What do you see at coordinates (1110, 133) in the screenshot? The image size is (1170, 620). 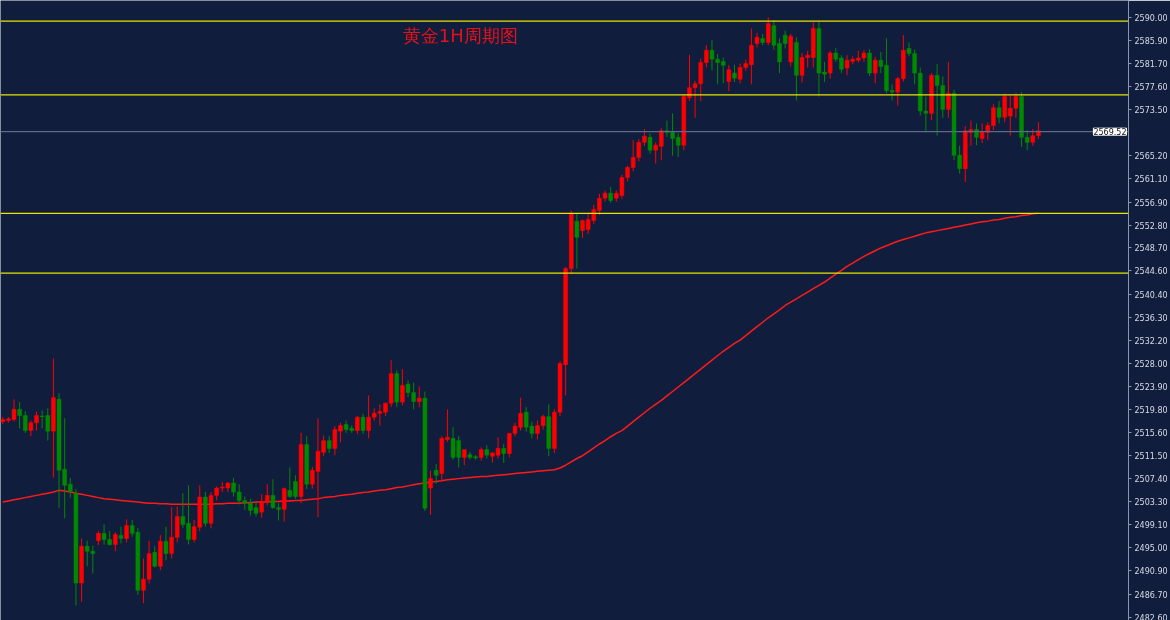 I see `ref-line-label: 2569.52` at bounding box center [1110, 133].